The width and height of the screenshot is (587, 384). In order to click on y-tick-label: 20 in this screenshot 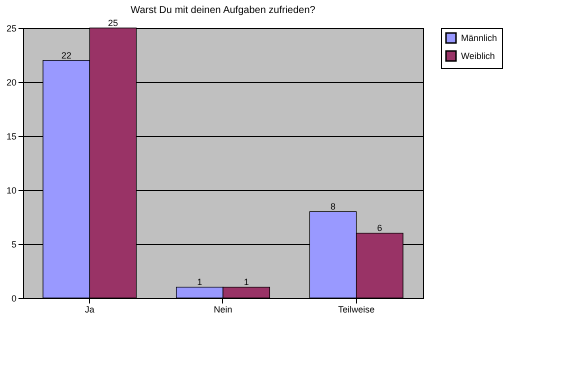, I will do `click(11, 83)`.